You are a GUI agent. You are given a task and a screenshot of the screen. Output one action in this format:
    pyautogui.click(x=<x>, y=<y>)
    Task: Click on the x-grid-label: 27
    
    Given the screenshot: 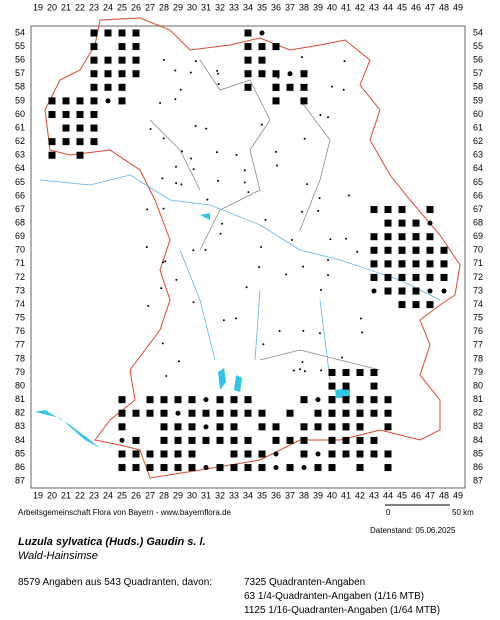 What is the action you would take?
    pyautogui.click(x=150, y=495)
    